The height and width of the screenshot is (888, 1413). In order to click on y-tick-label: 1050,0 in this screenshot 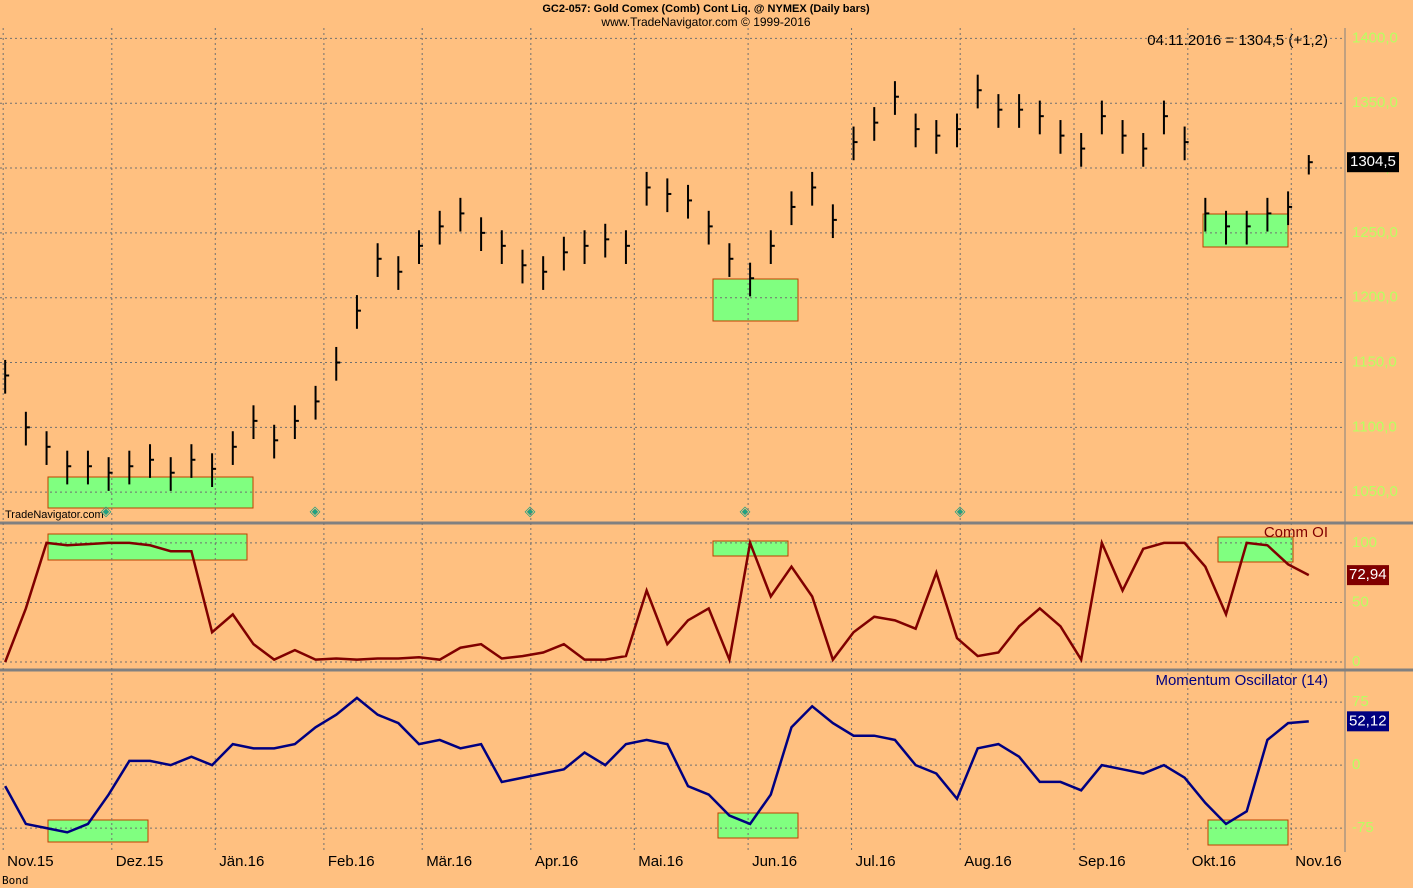, I will do `click(1375, 491)`.